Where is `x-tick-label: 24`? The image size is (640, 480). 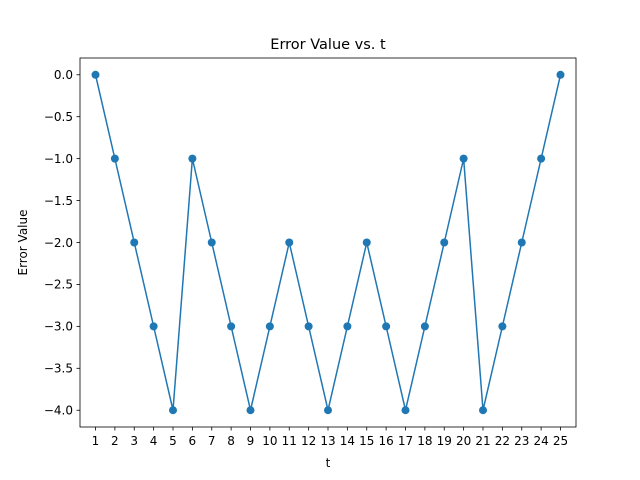
x-tick-label: 24 is located at coordinates (540, 441).